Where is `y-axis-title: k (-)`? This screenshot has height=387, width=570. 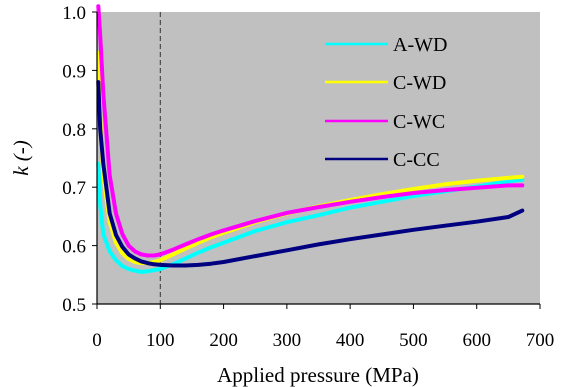
y-axis-title: k (-) is located at coordinates (21, 158).